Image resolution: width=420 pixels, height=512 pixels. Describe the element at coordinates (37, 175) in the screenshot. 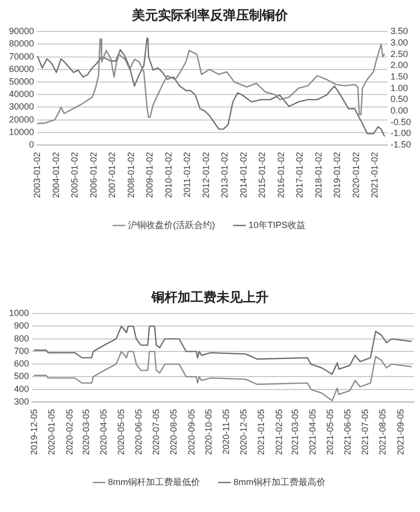

I see `x-tick-label: 2003-01-02` at that location.